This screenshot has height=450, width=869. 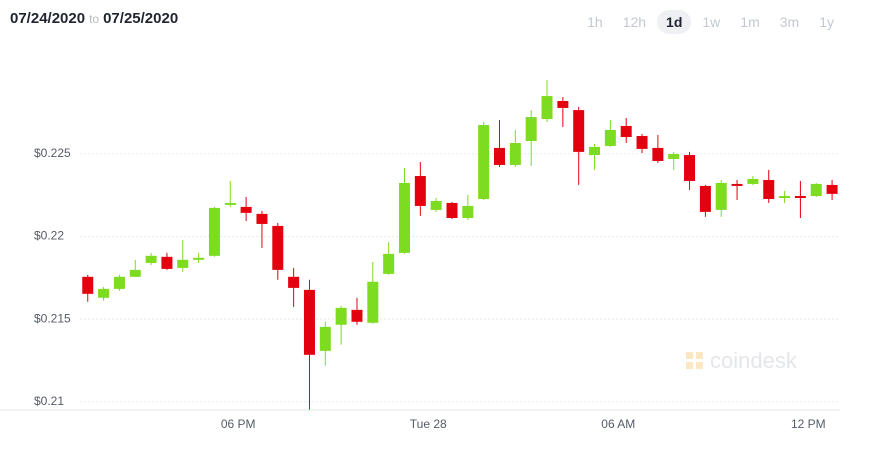 I want to click on range-button: 1m, so click(x=750, y=22).